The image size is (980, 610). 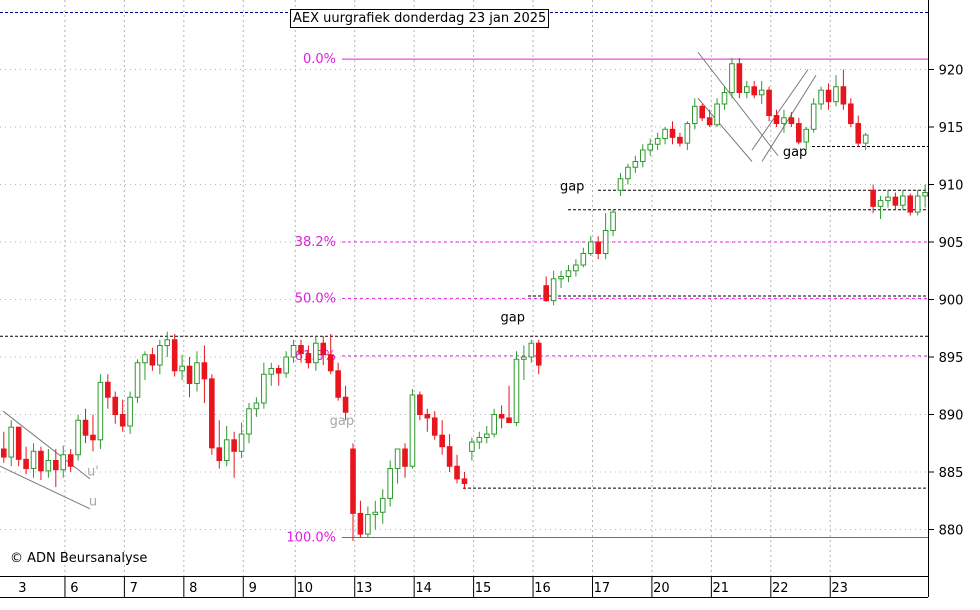 What do you see at coordinates (364, 588) in the screenshot?
I see `x-axis-tick-label: 13` at bounding box center [364, 588].